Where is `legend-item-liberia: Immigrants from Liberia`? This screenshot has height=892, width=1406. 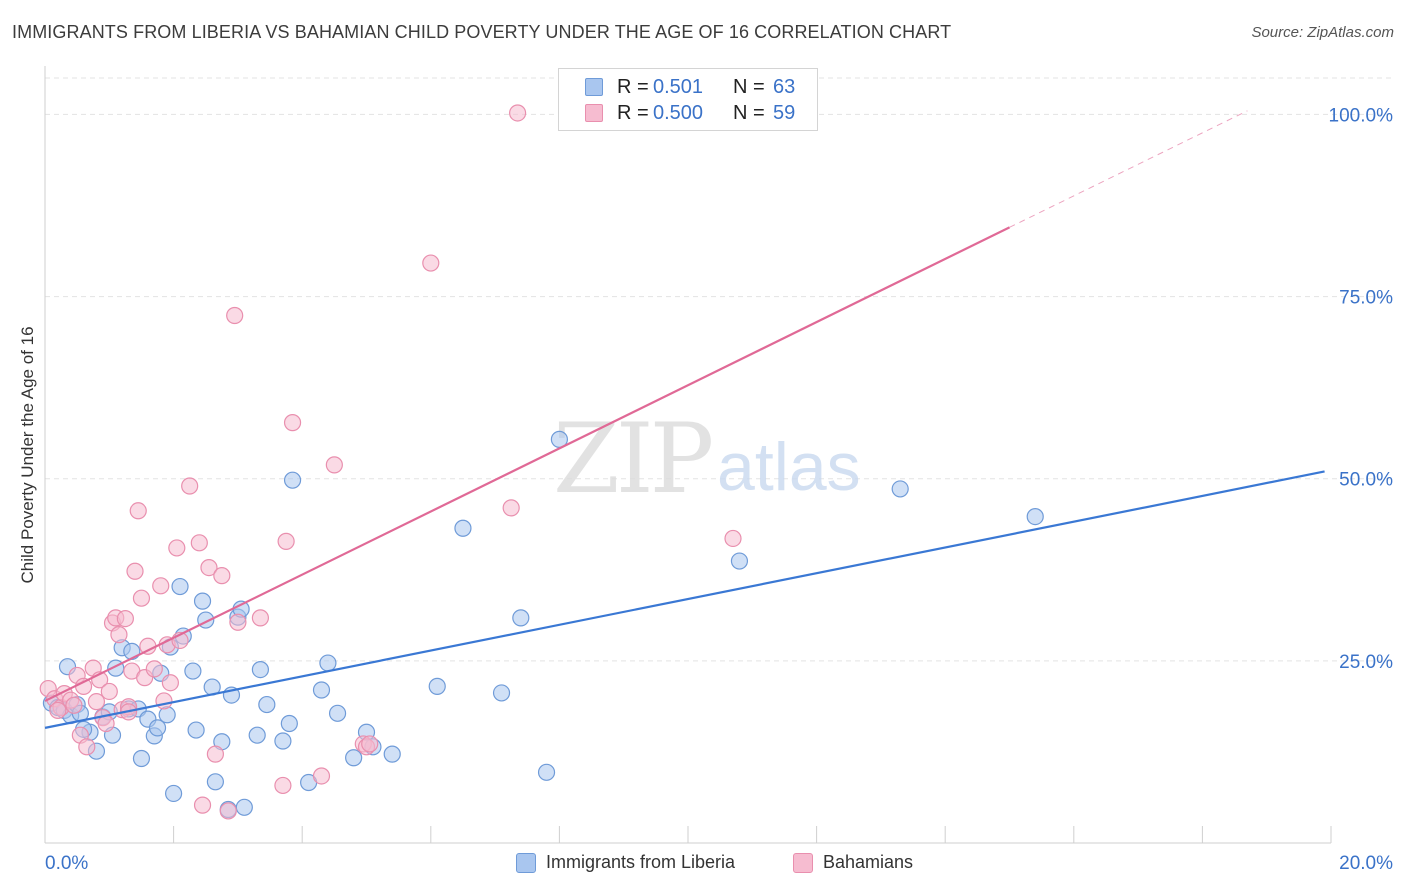 legend-item-liberia: Immigrants from Liberia is located at coordinates (625, 862).